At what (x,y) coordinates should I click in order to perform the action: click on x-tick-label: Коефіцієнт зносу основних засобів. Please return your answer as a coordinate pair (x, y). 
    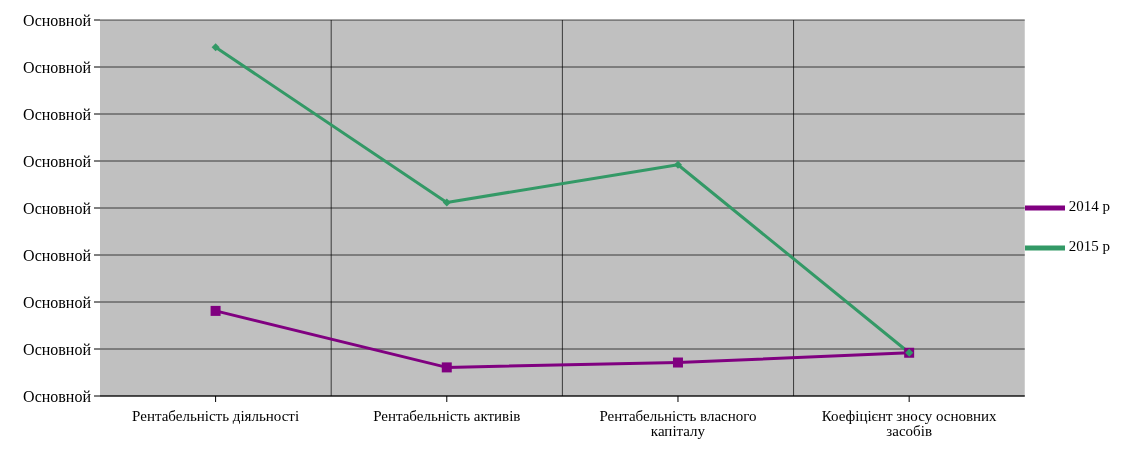
    Looking at the image, I should click on (909, 423).